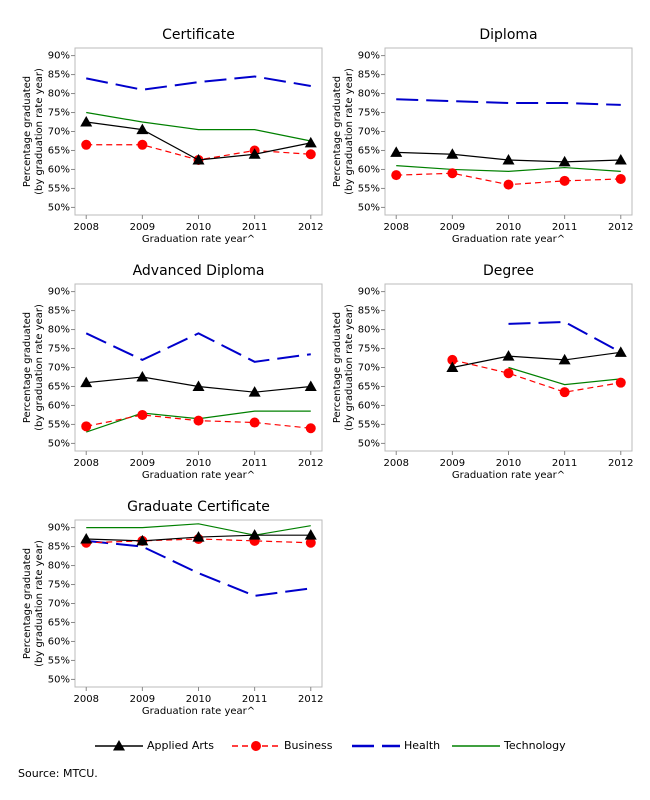  What do you see at coordinates (508, 271) in the screenshot?
I see `chart-title: Degree` at bounding box center [508, 271].